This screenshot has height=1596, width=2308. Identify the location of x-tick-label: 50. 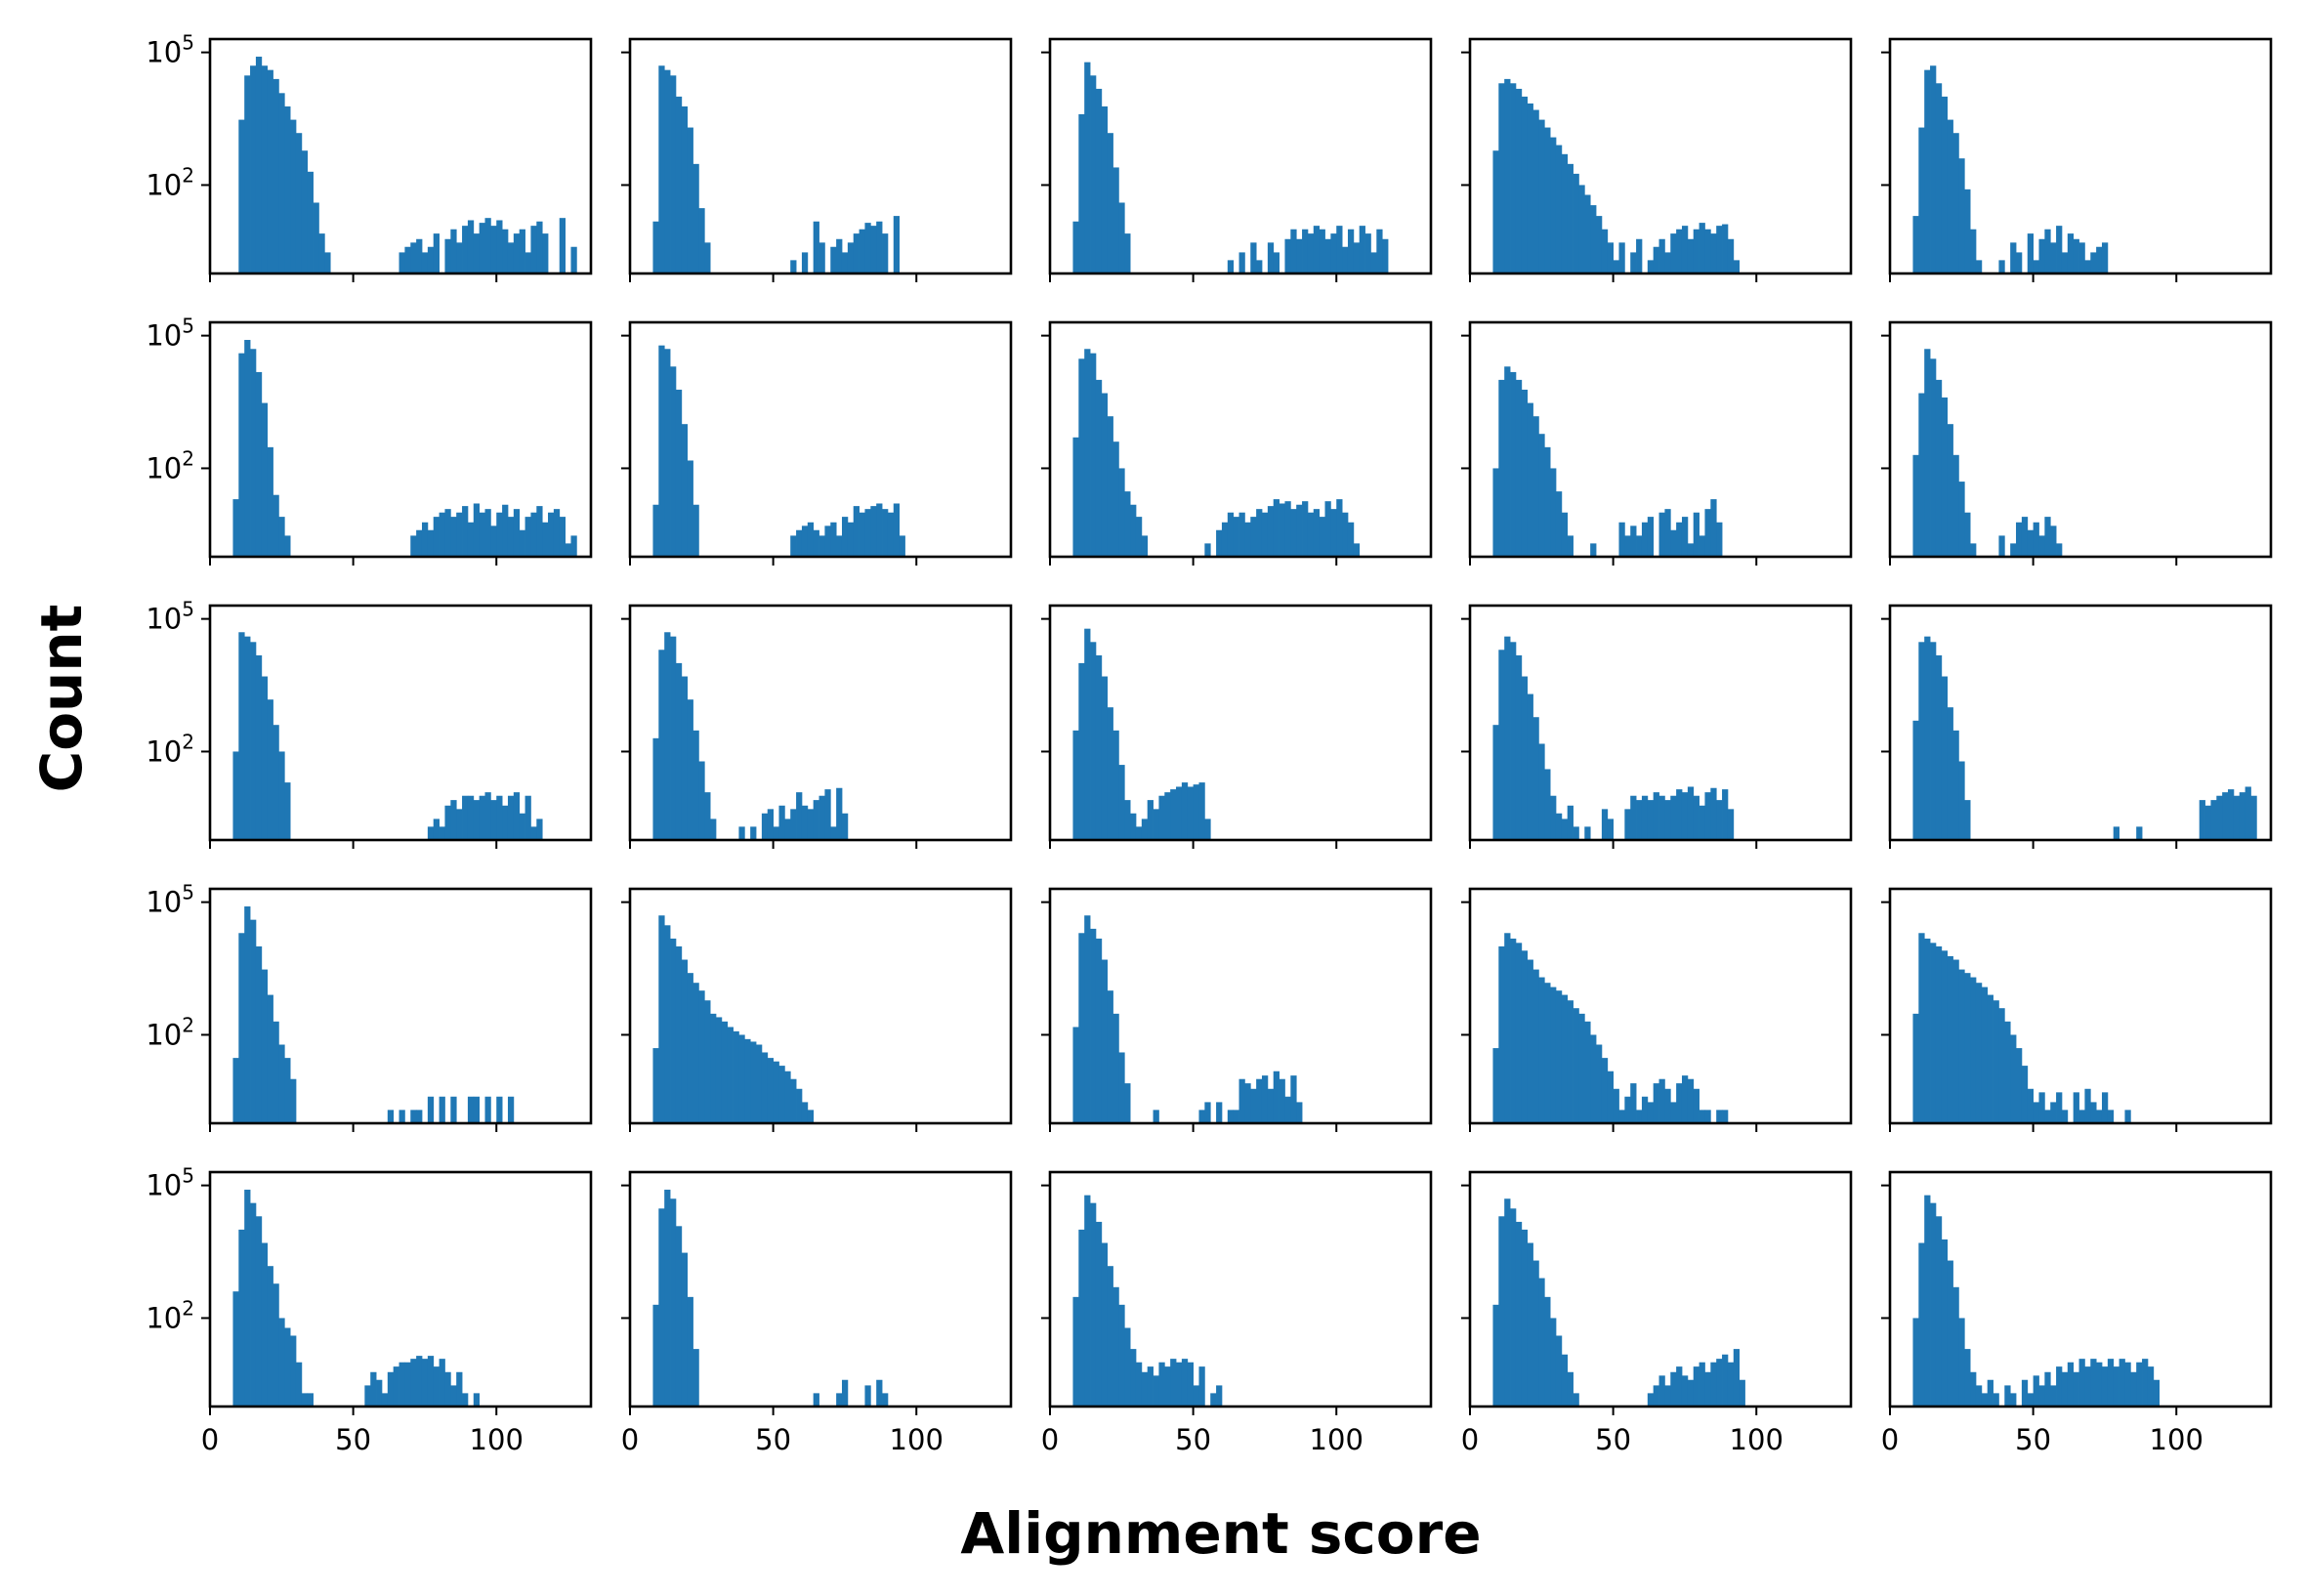
(773, 1439).